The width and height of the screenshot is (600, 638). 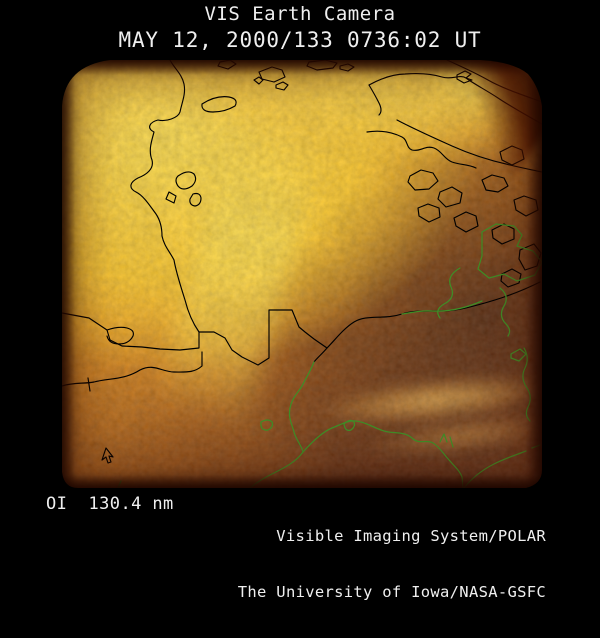 What do you see at coordinates (300, 40) in the screenshot?
I see `image-datetime: MAY 12, 2000/133 0736:02 UT` at bounding box center [300, 40].